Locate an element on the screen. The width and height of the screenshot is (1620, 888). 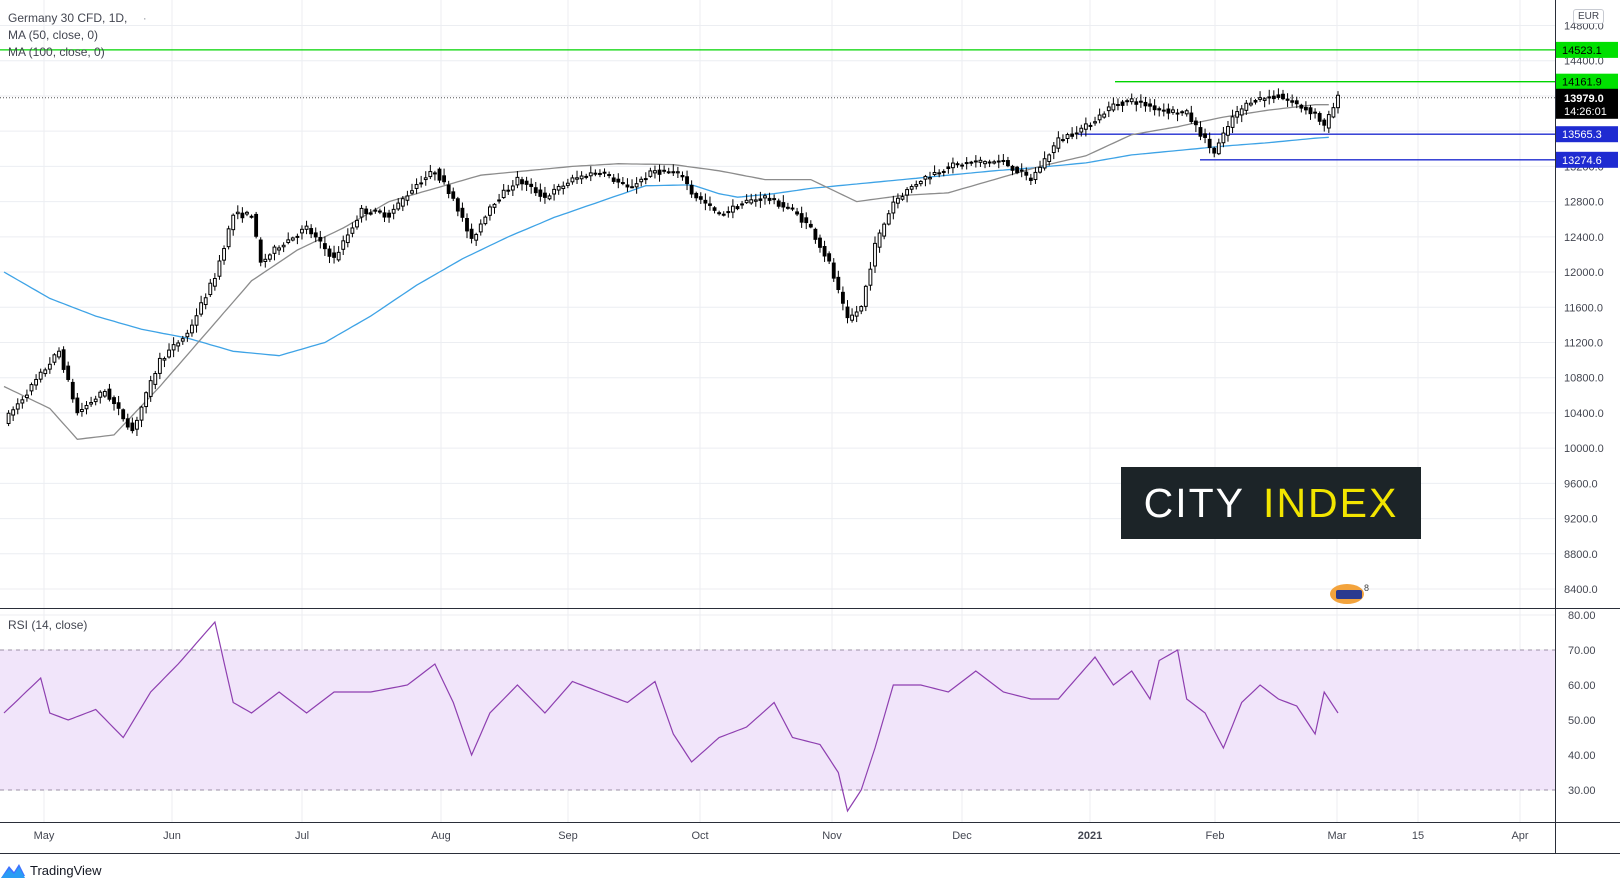
rsi-tick-label: 40.00 is located at coordinates (1582, 756).